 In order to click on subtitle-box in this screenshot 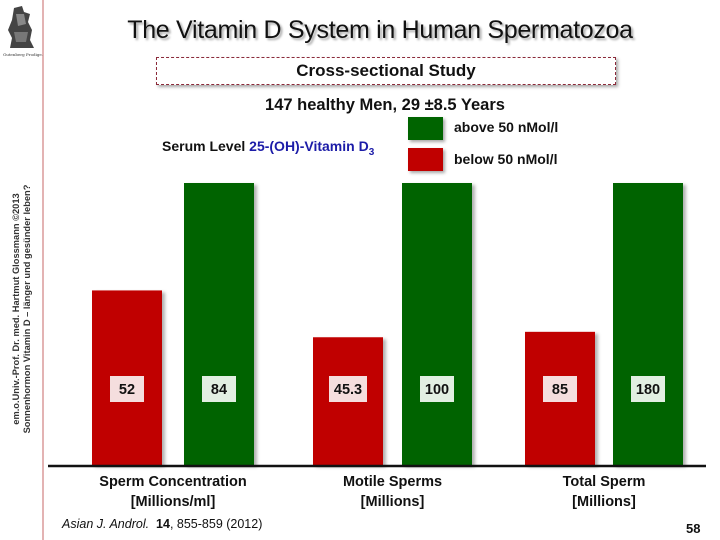, I will do `click(386, 71)`.